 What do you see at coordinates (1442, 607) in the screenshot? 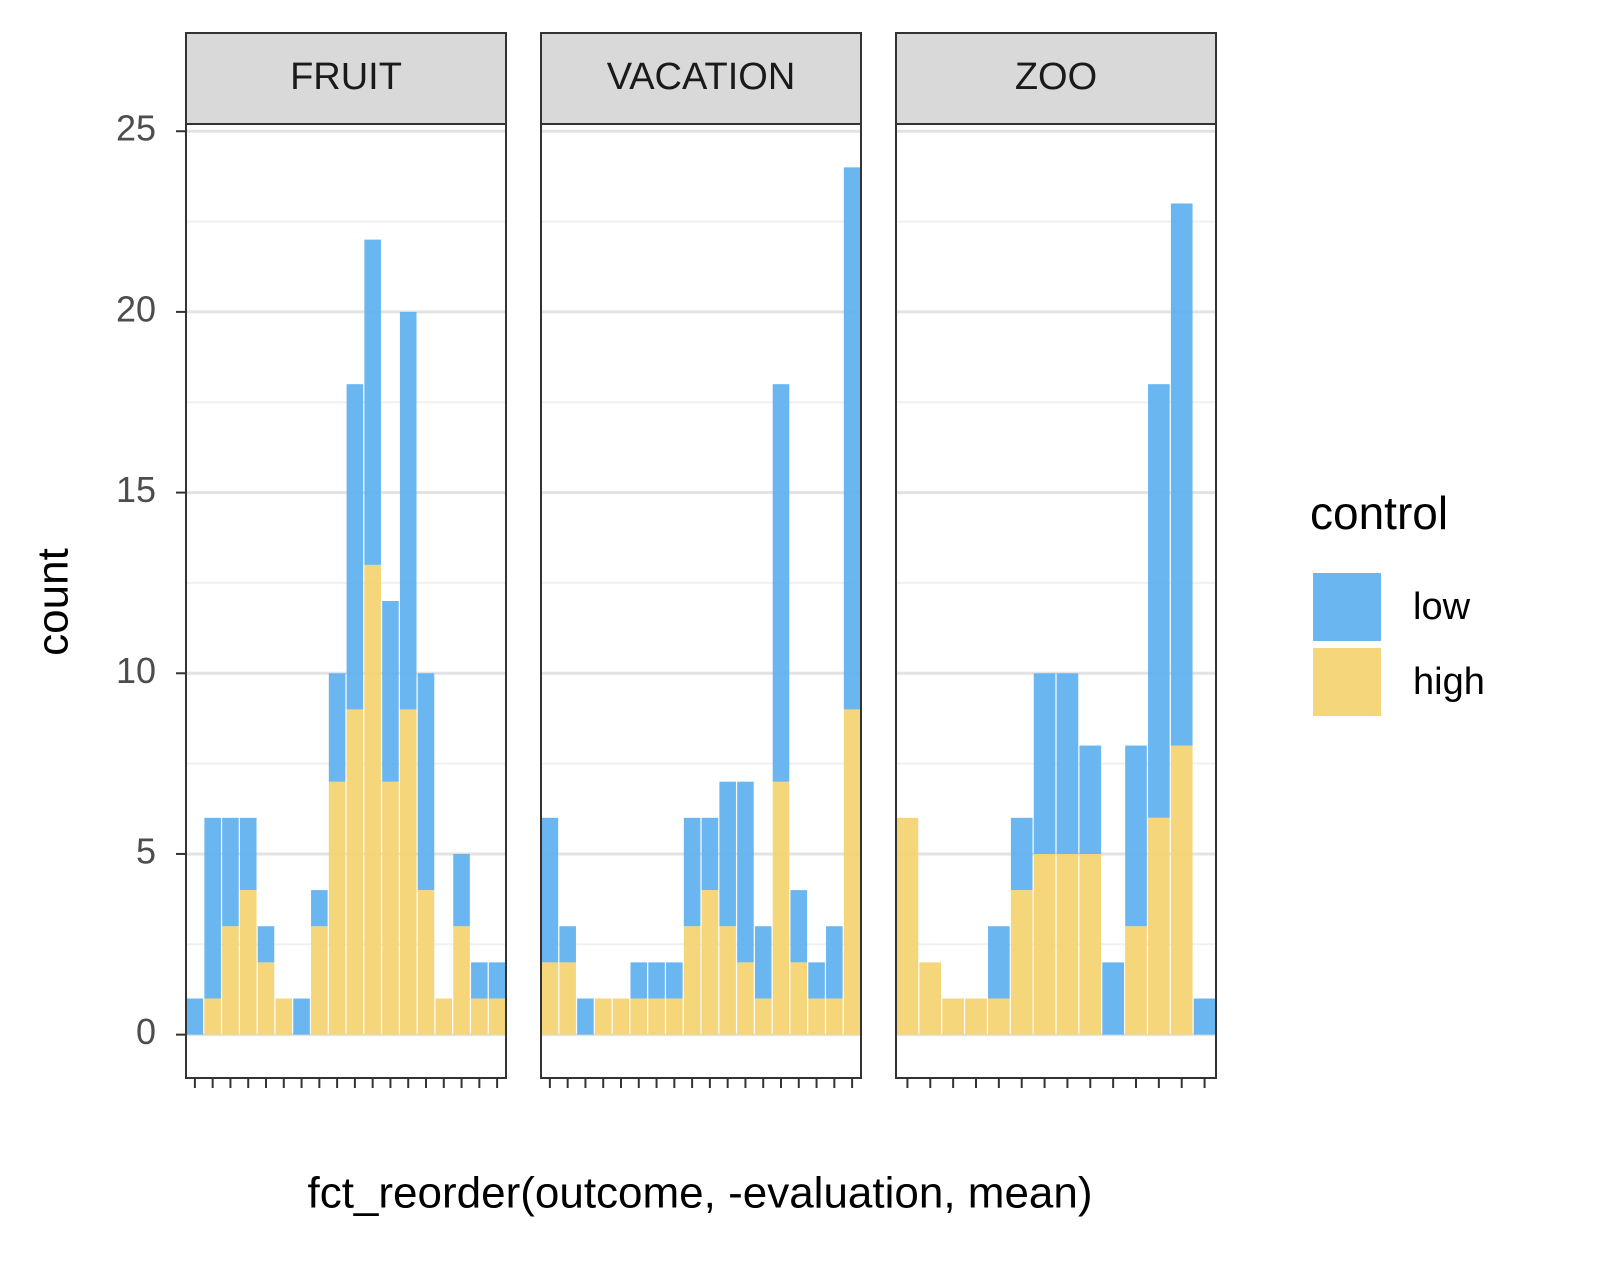
I see `legend-label: low` at bounding box center [1442, 607].